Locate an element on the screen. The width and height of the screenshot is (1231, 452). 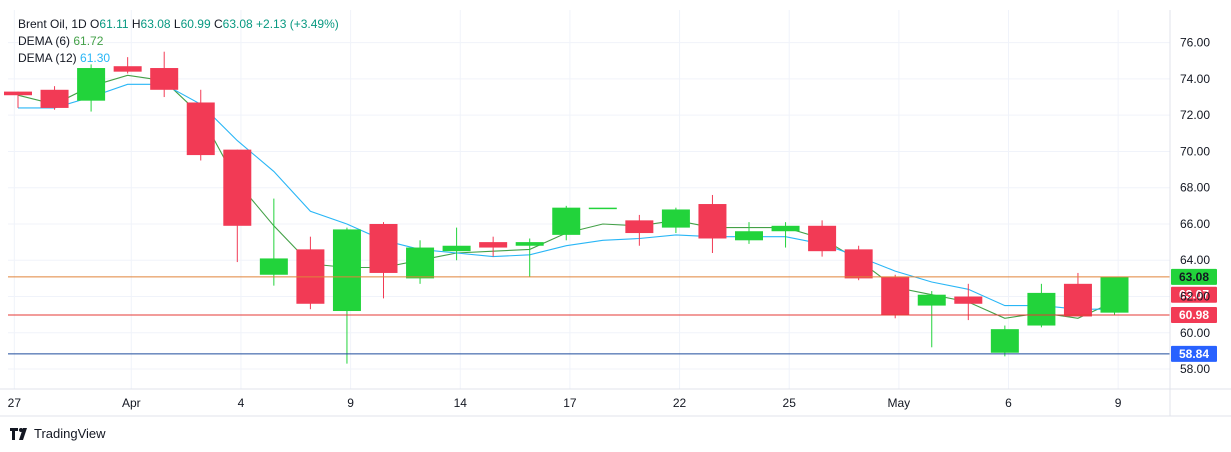
dema12-row: DEMA (12) 61.30 is located at coordinates (178, 58).